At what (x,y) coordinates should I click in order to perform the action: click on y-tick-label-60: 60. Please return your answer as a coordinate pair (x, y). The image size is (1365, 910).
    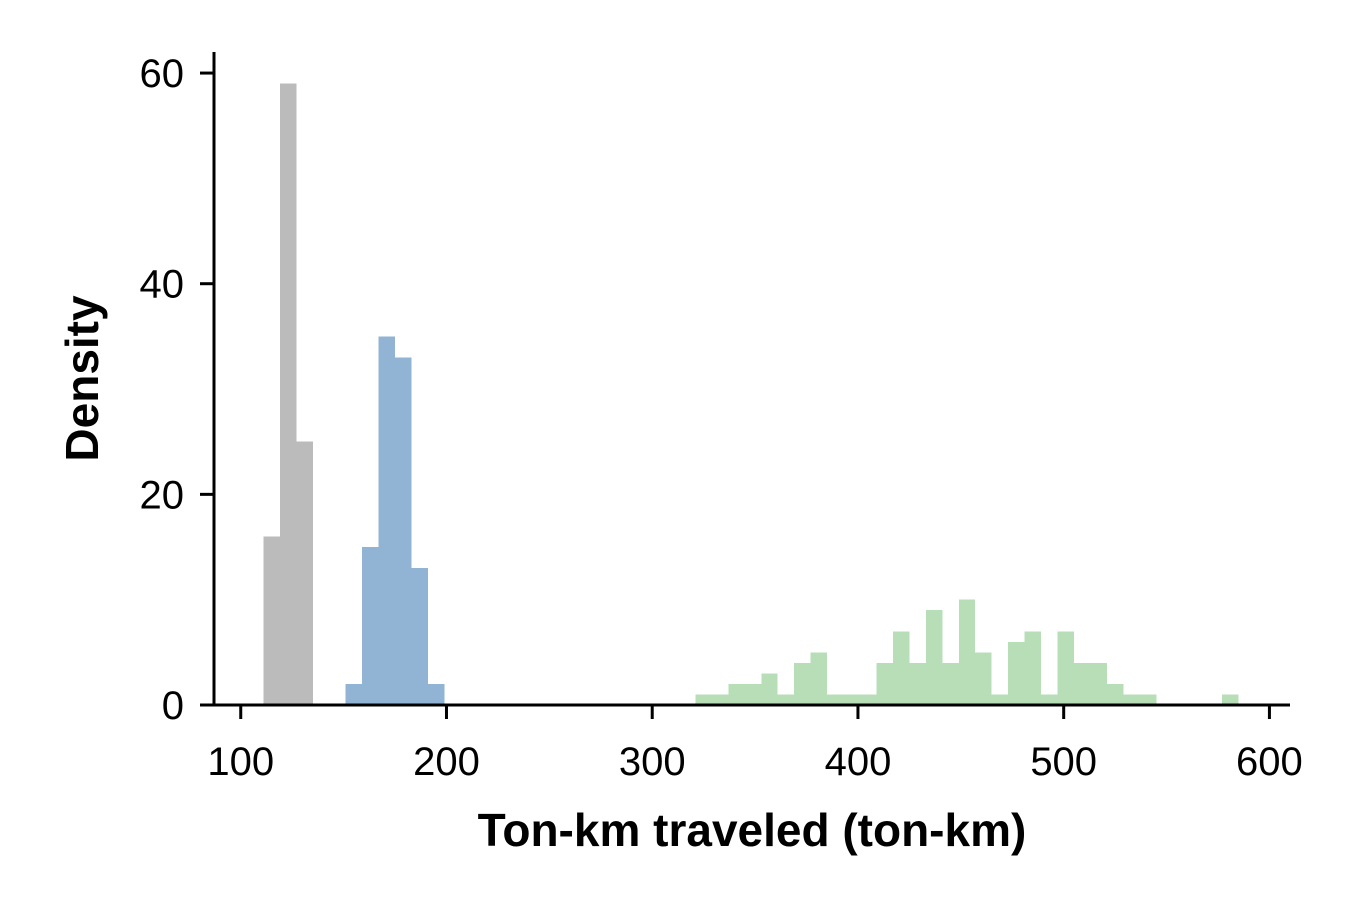
    Looking at the image, I should click on (162, 74).